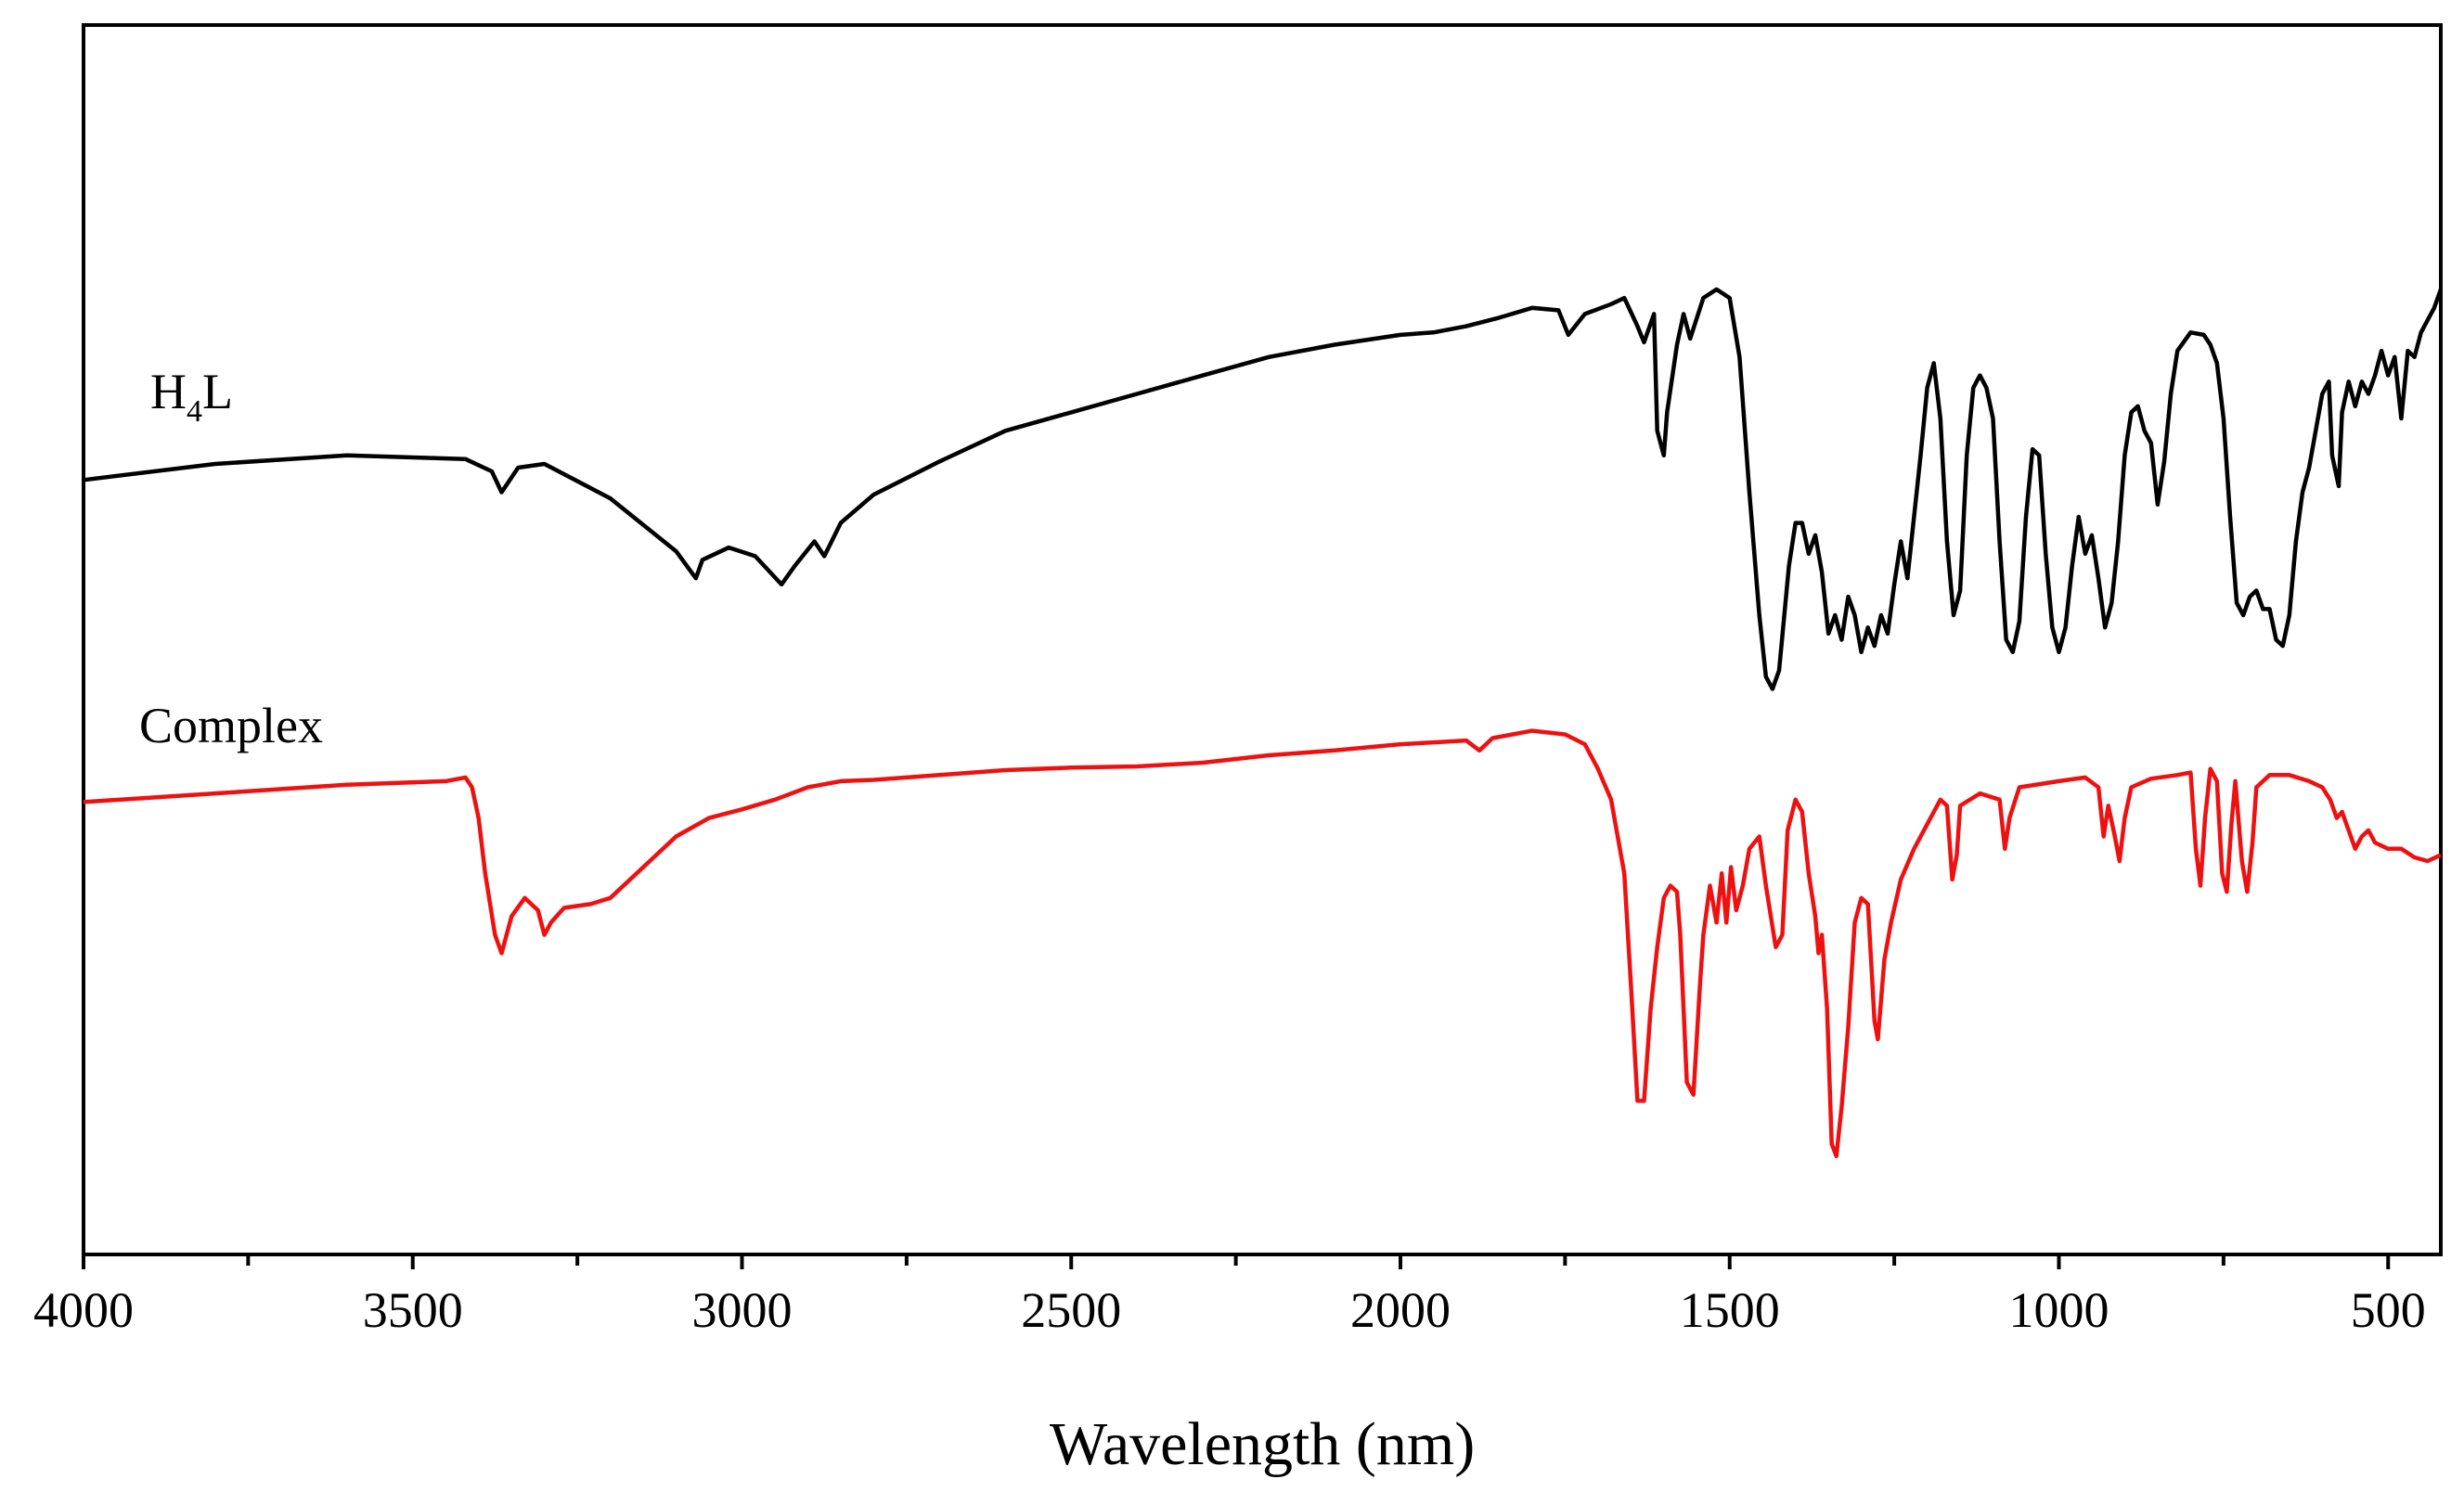 The height and width of the screenshot is (1492, 2464). Describe the element at coordinates (2059, 1310) in the screenshot. I see `x-tick-label: 1000` at that location.